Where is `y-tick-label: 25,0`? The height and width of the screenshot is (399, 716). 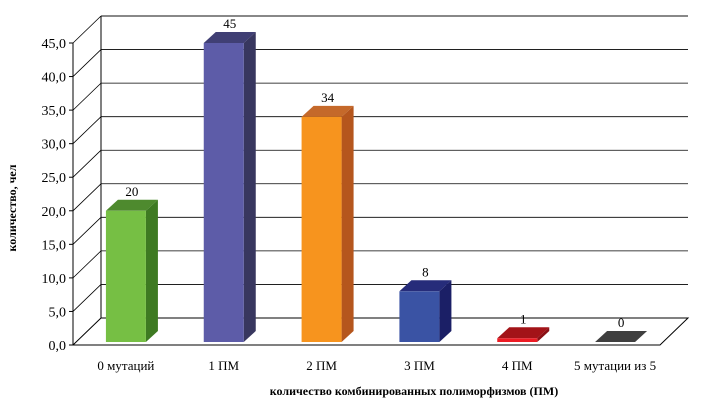
y-tick-label: 25,0 is located at coordinates (54, 178).